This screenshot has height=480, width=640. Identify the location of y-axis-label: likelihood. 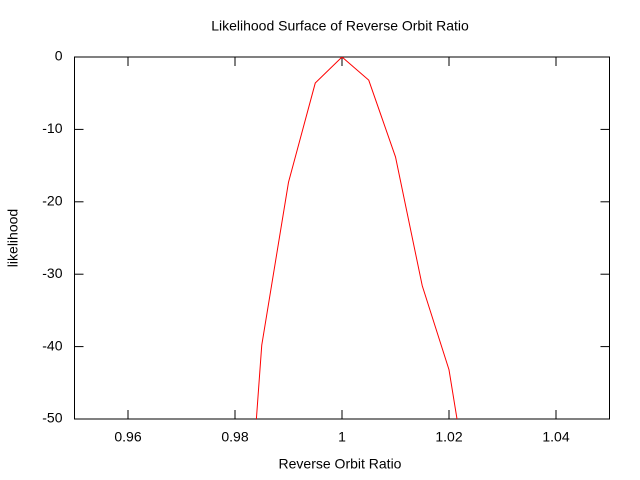
(13, 238).